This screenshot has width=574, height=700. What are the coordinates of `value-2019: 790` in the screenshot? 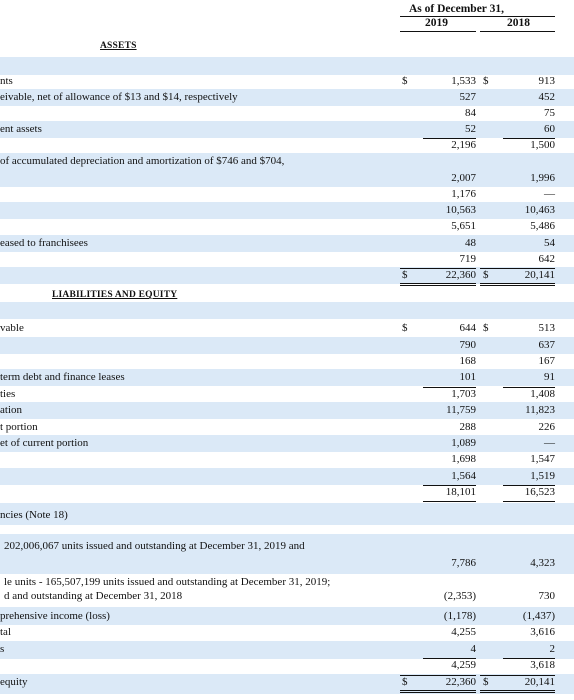 It's located at (468, 345).